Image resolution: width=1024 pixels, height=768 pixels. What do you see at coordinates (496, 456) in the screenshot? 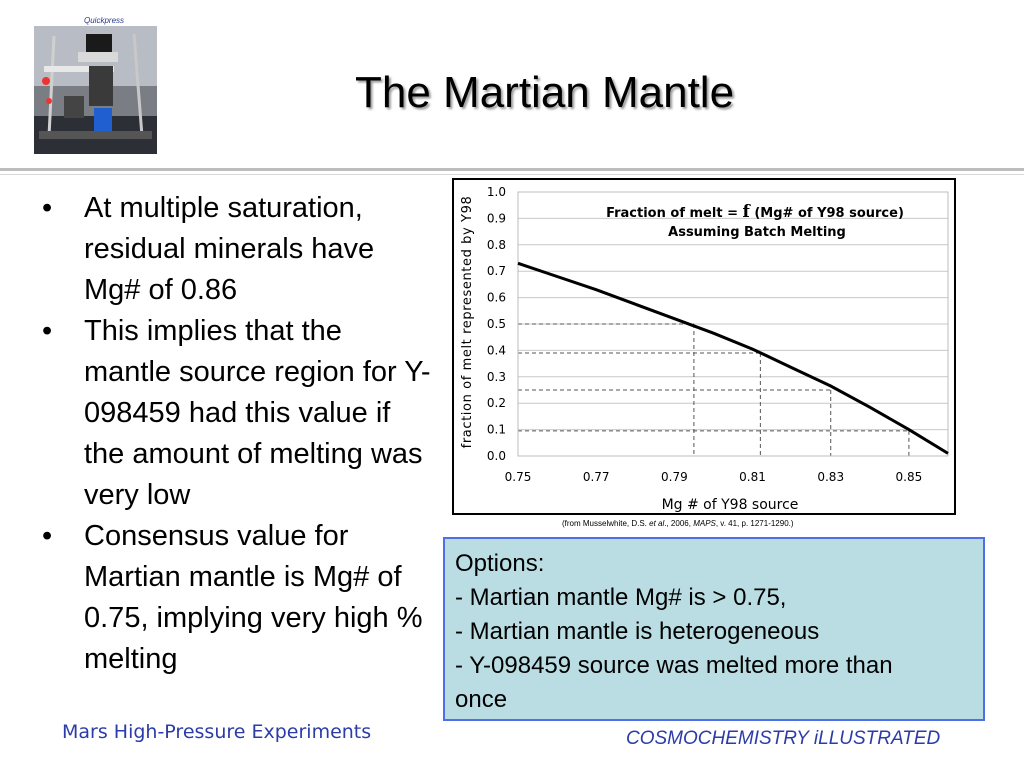
I see `y-tick-label: 0.0` at bounding box center [496, 456].